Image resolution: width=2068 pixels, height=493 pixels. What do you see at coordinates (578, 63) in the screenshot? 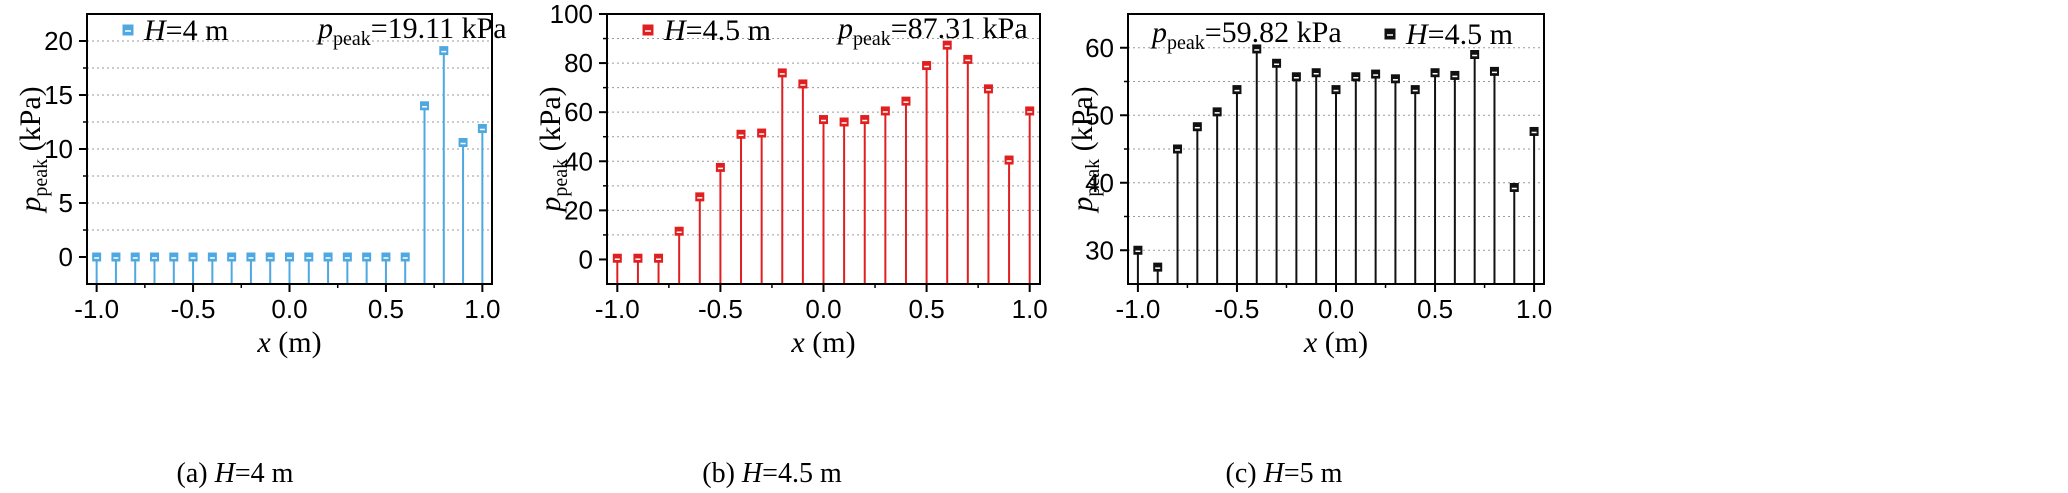
I see `y-tick-label-4: 80` at bounding box center [578, 63].